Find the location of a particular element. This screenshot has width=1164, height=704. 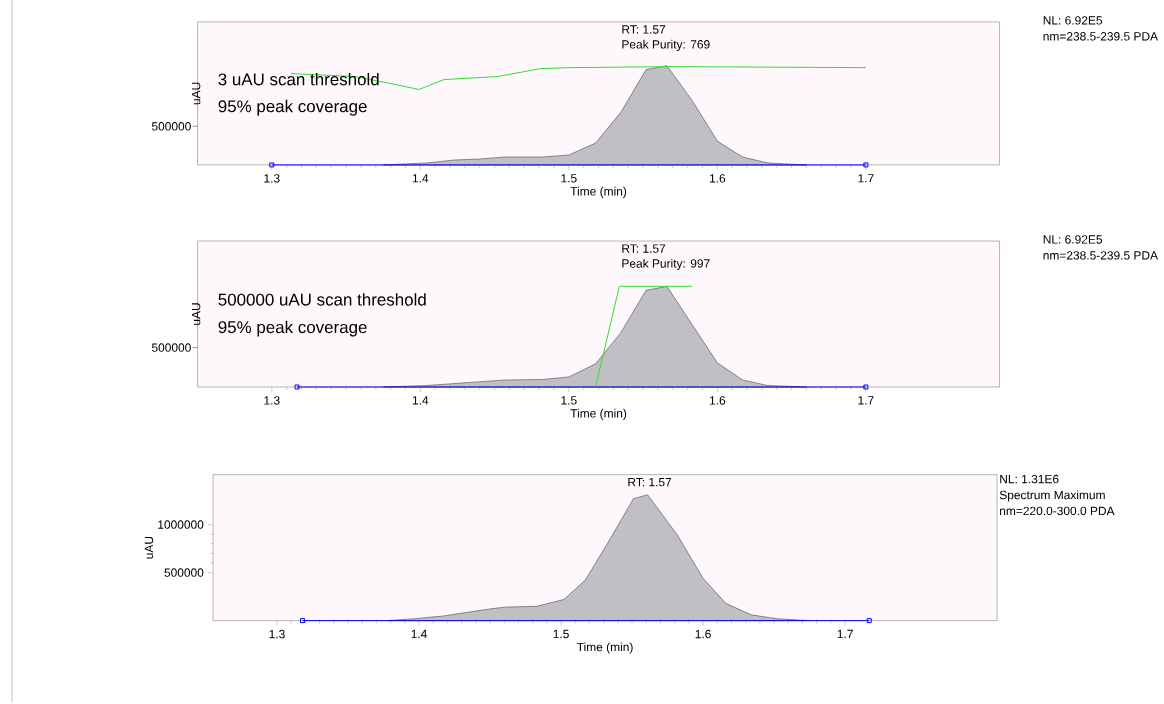

text: NL: 1.31E6 is located at coordinates (1029, 479).